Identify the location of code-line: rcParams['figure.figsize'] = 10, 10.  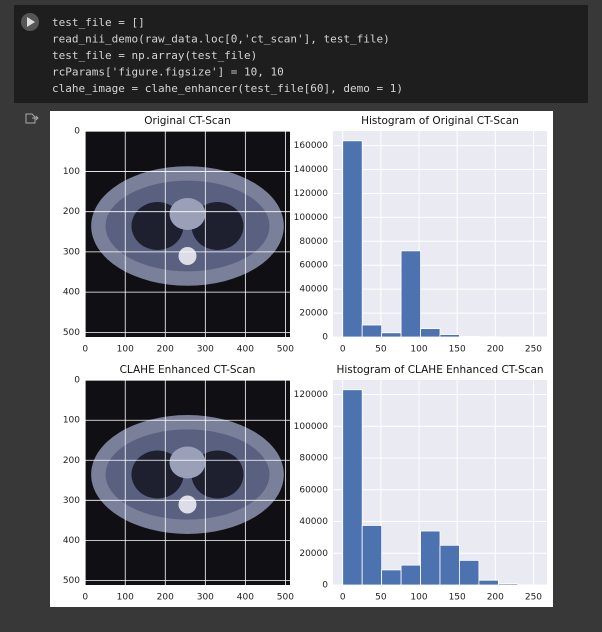
(168, 72).